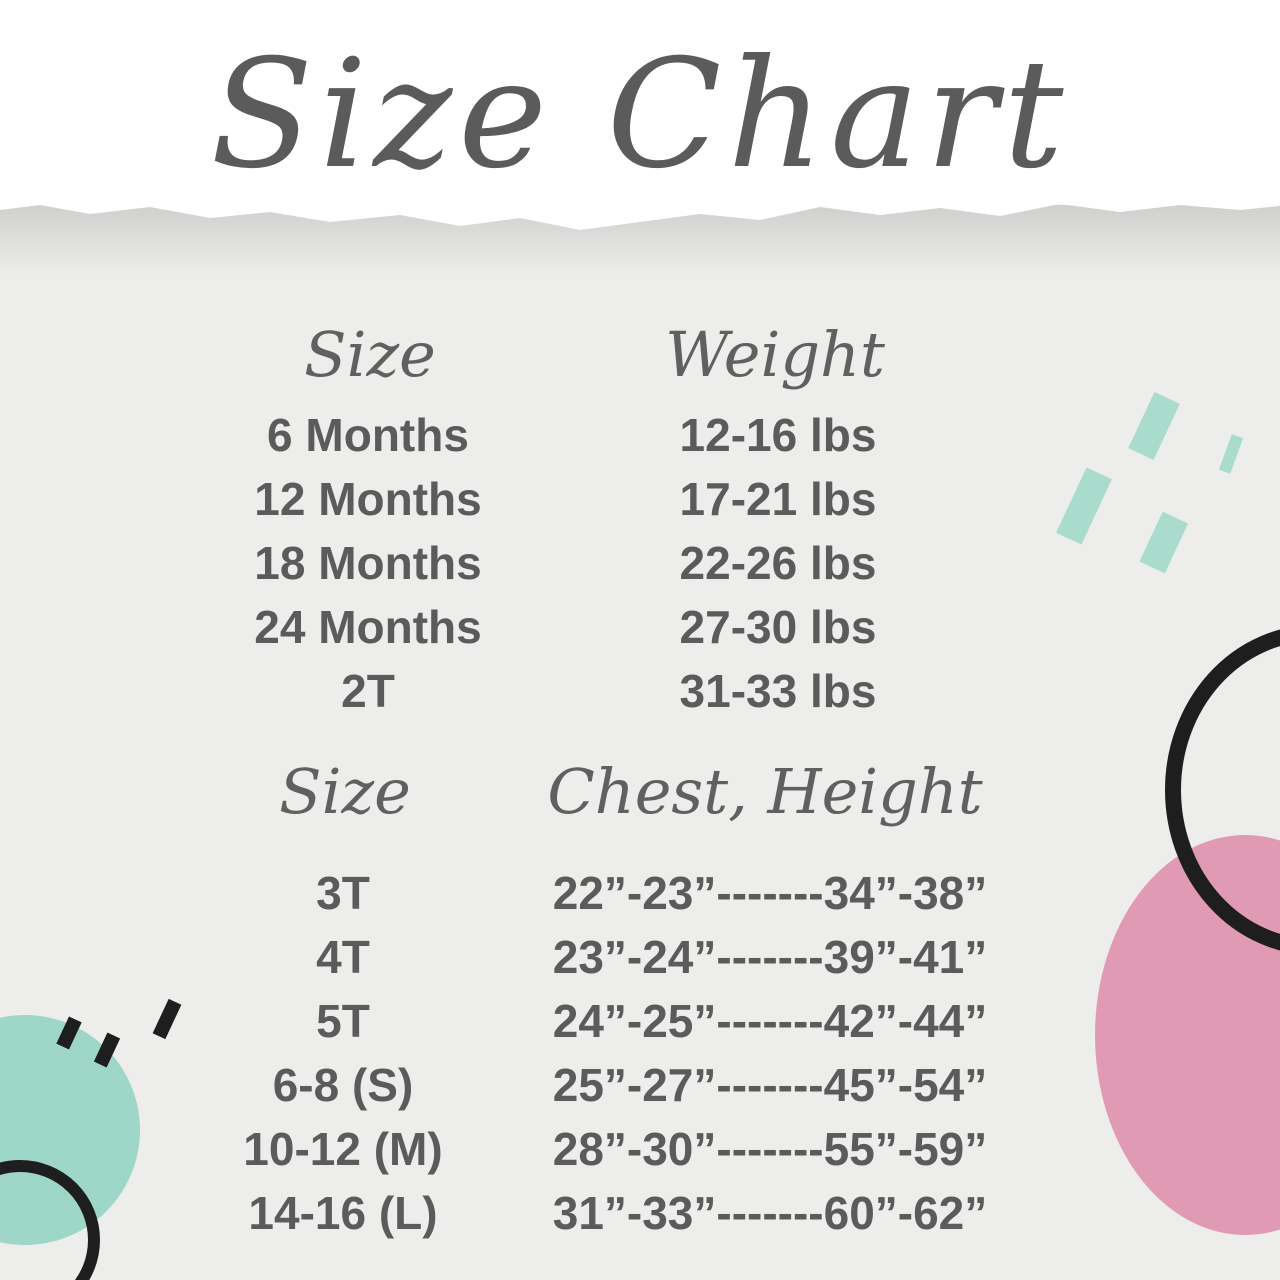  Describe the element at coordinates (765, 791) in the screenshot. I see `chest-height-header: Chest, Height` at that location.